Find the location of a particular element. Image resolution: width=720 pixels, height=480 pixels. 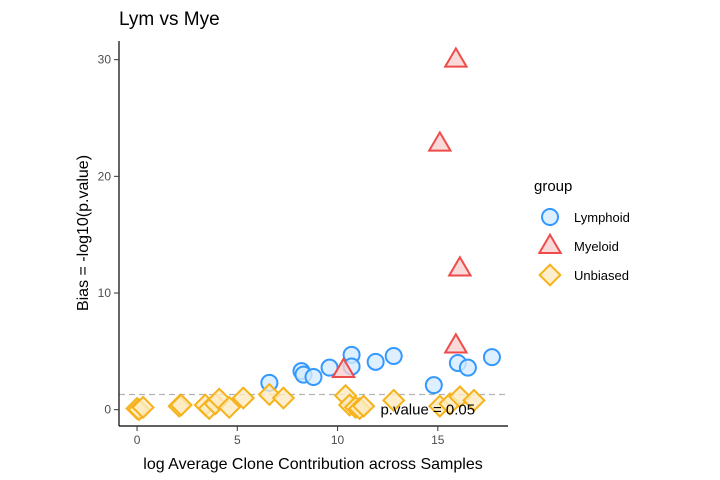

legend-item-lymphoid: Lymphoid is located at coordinates (585, 217).